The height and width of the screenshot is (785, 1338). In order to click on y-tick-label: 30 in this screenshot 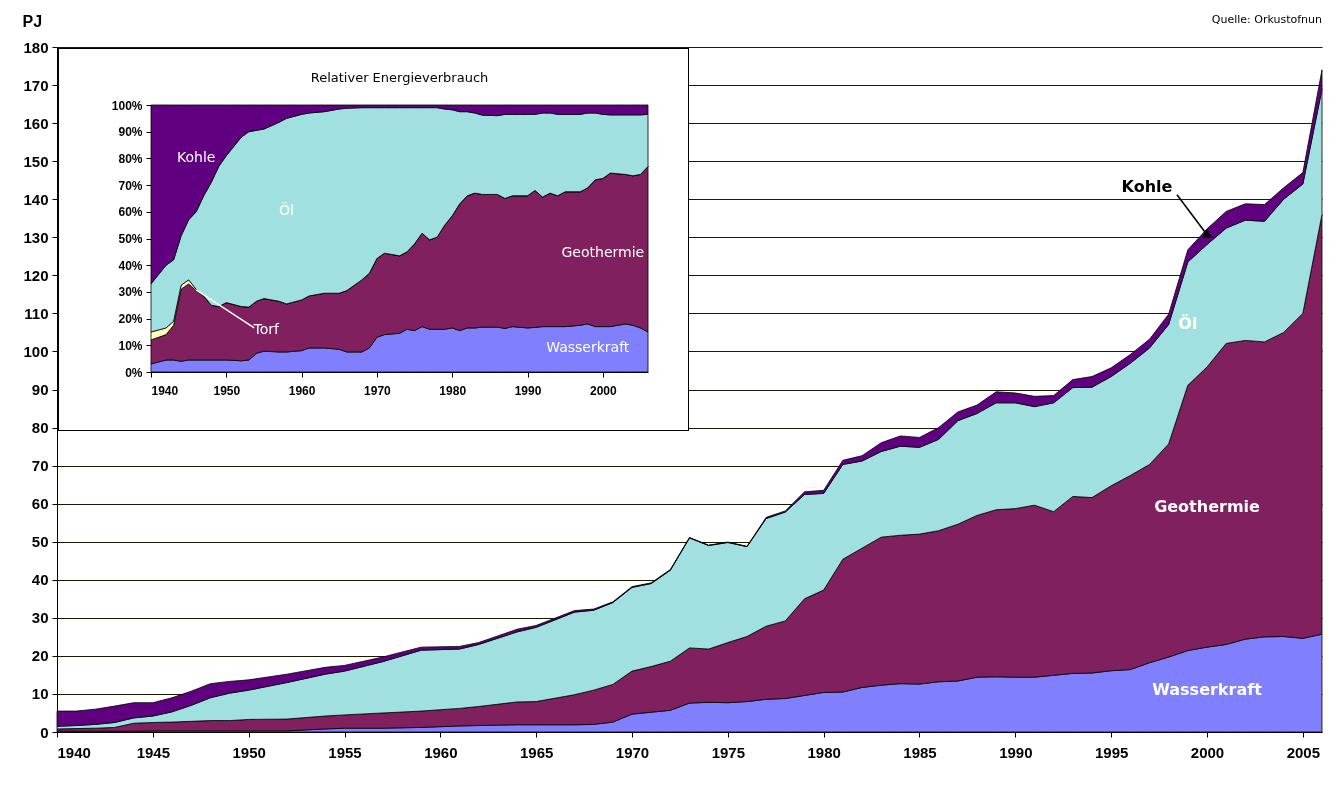, I will do `click(40, 618)`.